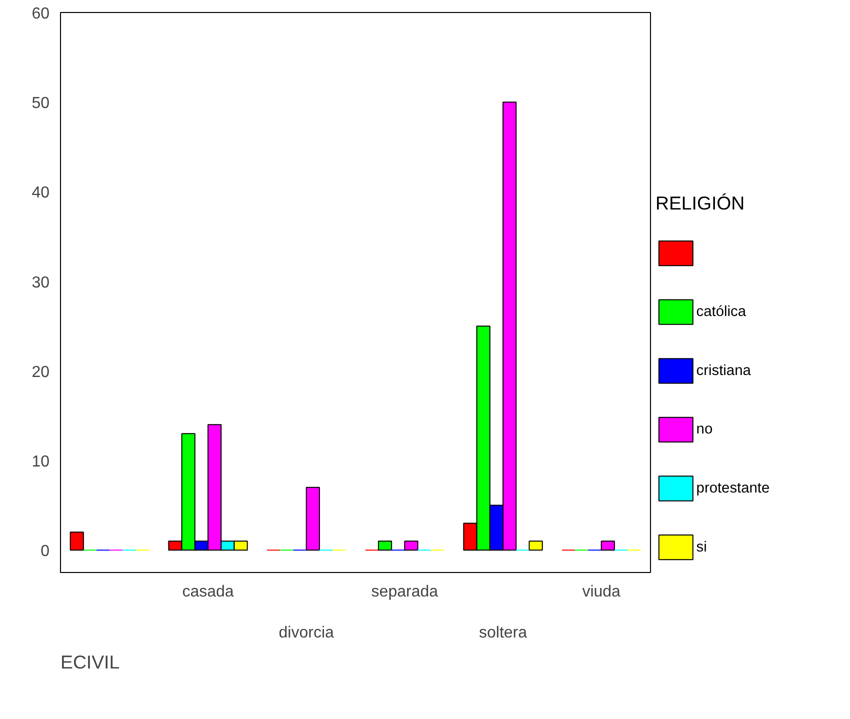 Image resolution: width=850 pixels, height=719 pixels. Describe the element at coordinates (41, 14) in the screenshot. I see `y-tick-label: 60` at that location.